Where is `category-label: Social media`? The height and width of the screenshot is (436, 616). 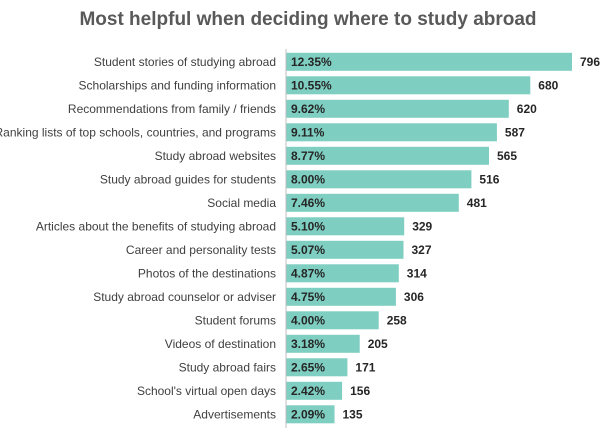
category-label: Social media is located at coordinates (241, 203).